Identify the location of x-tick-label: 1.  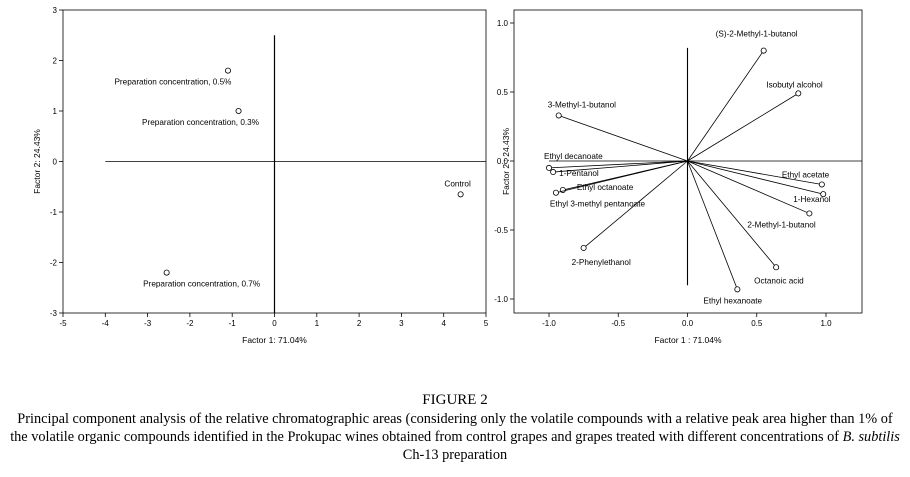
(317, 323).